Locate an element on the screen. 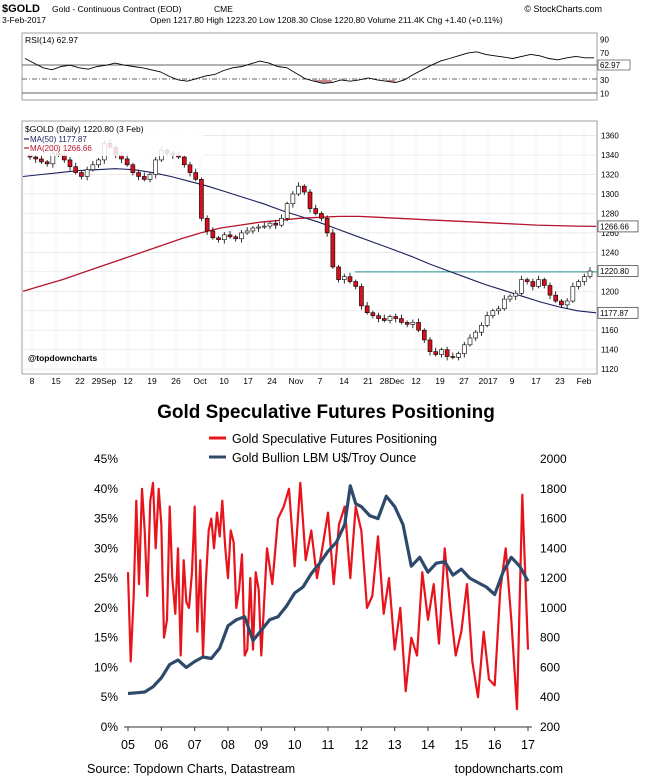  chart-title: Gold Speculative Futures Positioning is located at coordinates (326, 412).